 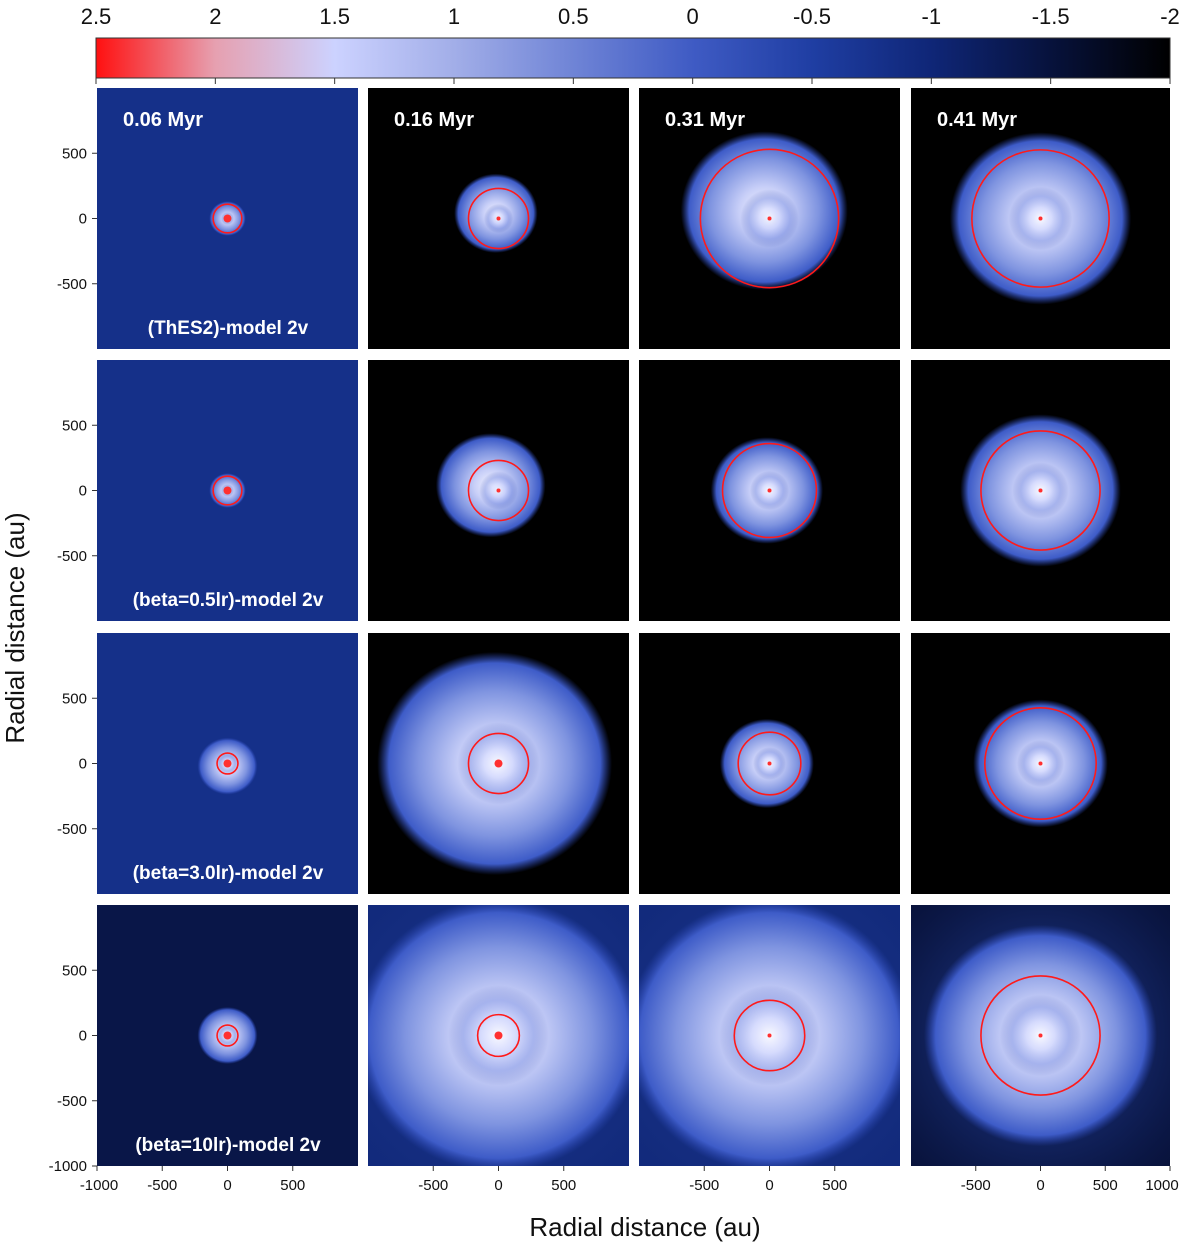 I want to click on x-tick-label: 1000, so click(x=1161, y=1185).